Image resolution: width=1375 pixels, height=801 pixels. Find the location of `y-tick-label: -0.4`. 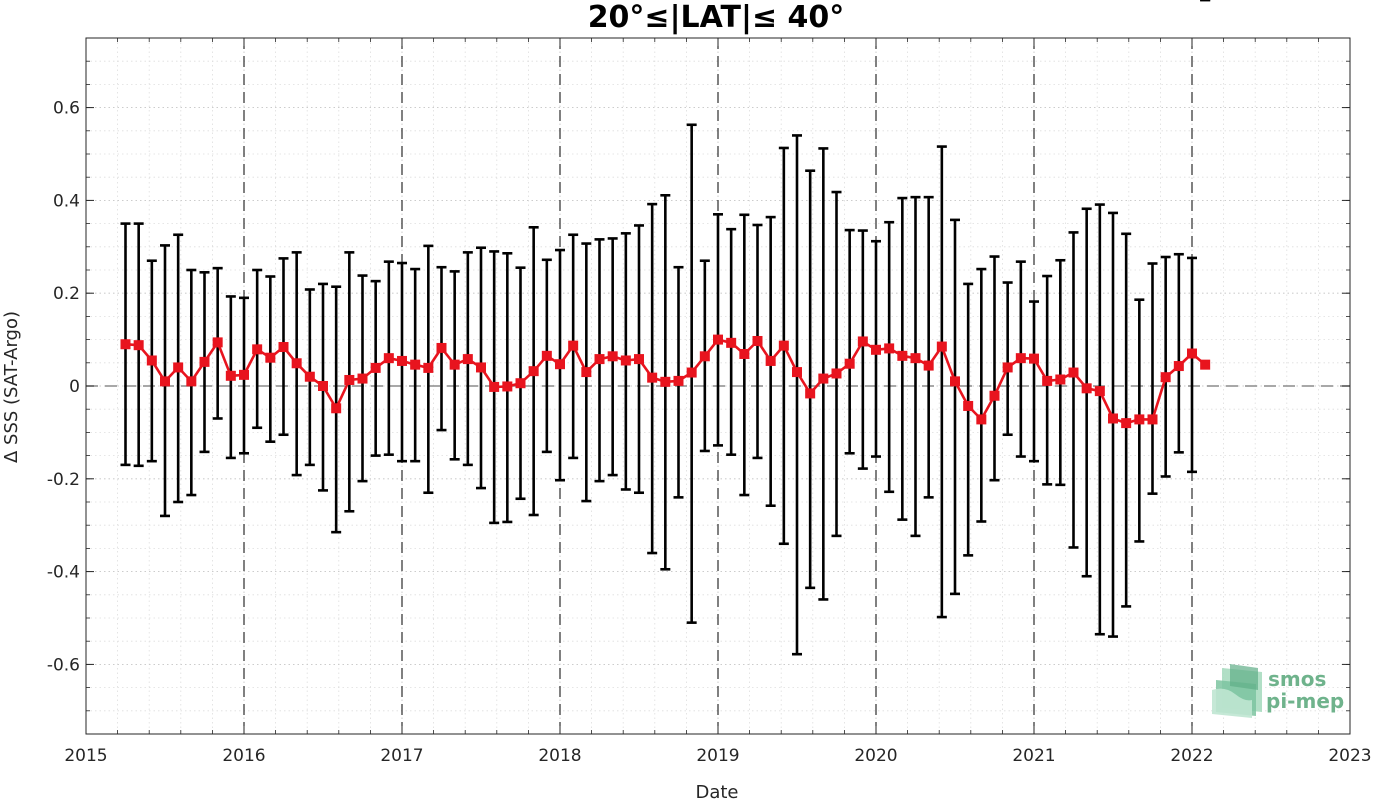

y-tick-label: -0.4 is located at coordinates (63, 573).